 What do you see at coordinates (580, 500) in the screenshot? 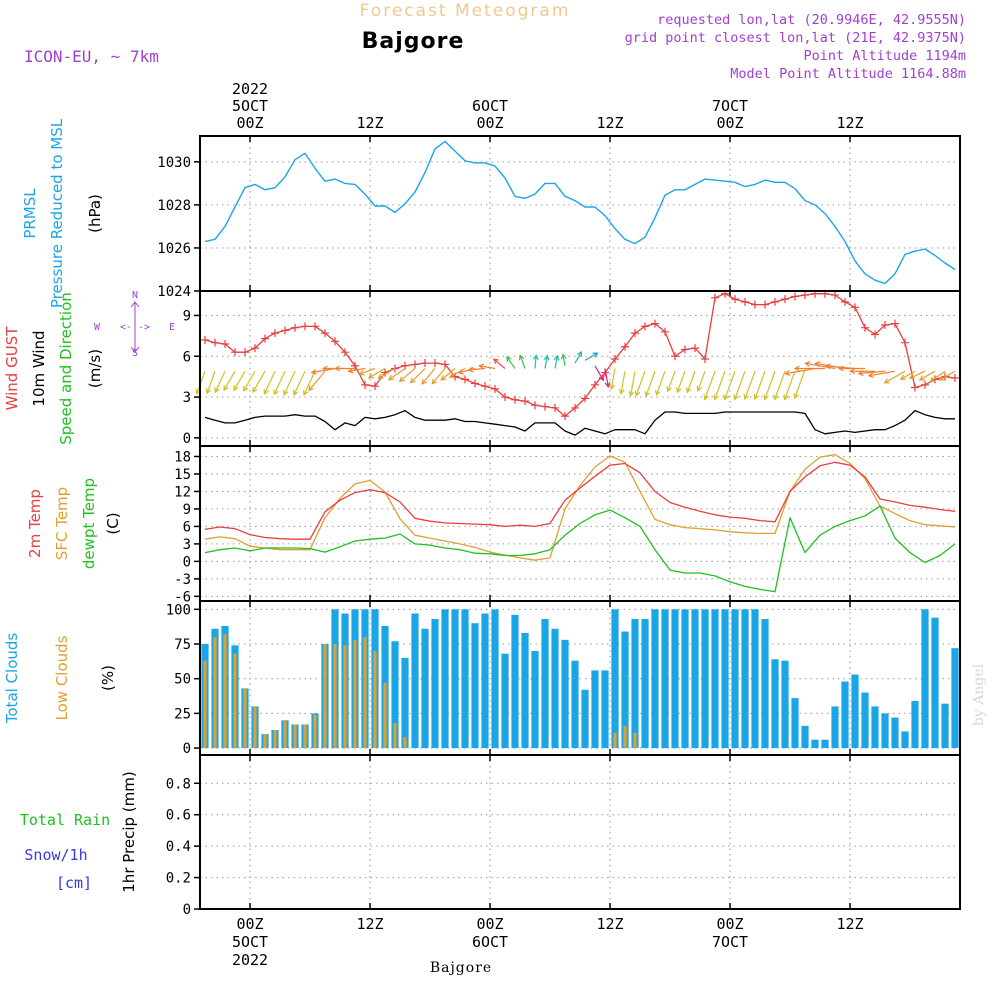
I see `t2m-line` at bounding box center [580, 500].